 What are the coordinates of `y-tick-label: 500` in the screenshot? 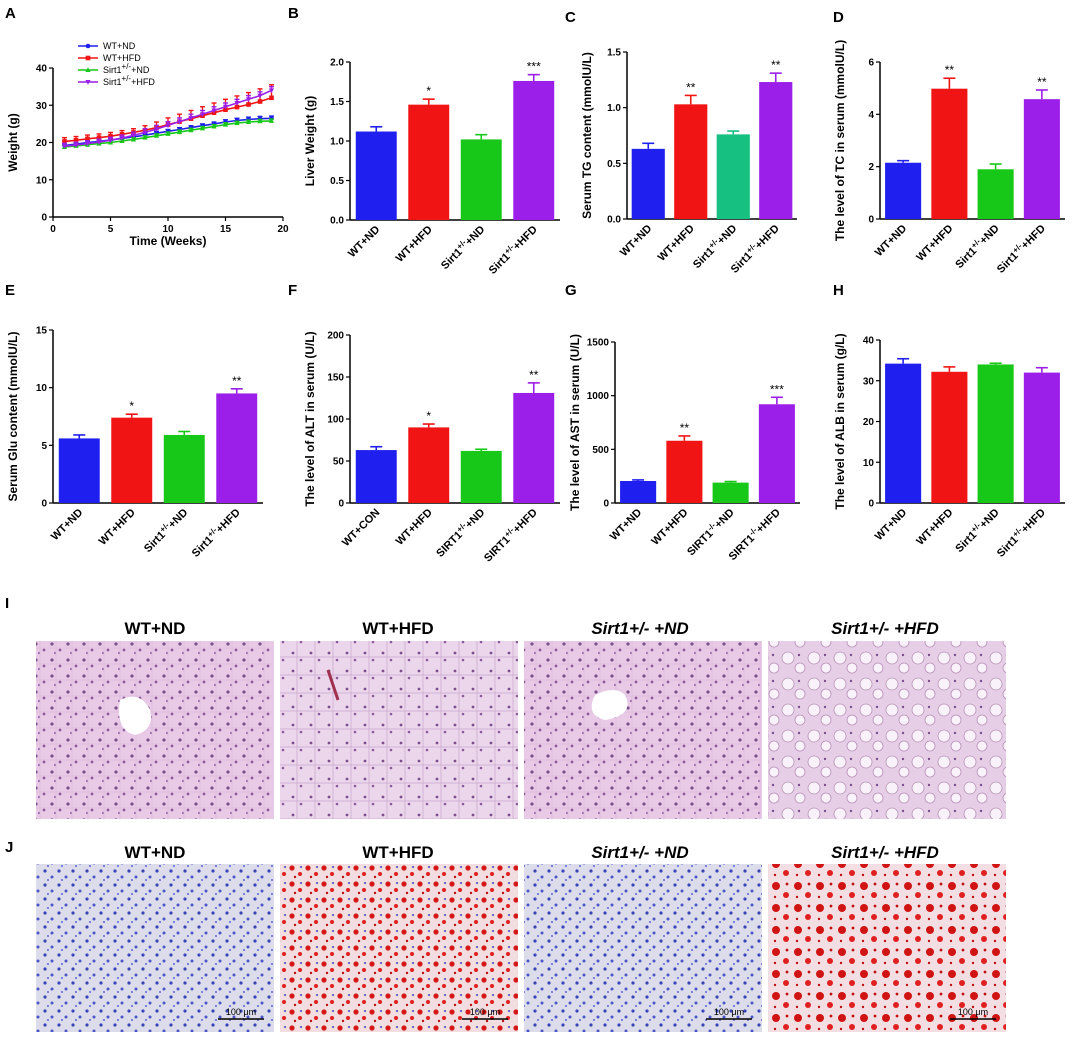 It's located at (600, 450).